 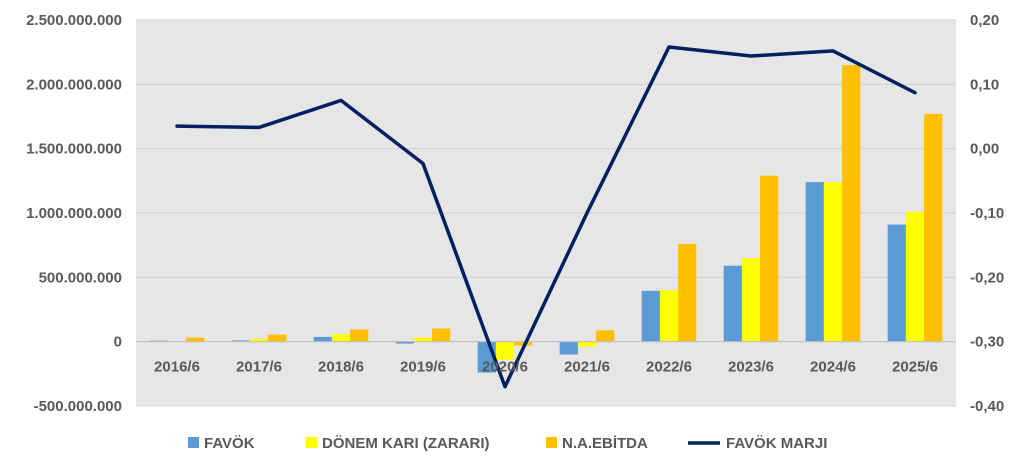 What do you see at coordinates (505, 350) in the screenshot?
I see `bar-2-2020/6` at bounding box center [505, 350].